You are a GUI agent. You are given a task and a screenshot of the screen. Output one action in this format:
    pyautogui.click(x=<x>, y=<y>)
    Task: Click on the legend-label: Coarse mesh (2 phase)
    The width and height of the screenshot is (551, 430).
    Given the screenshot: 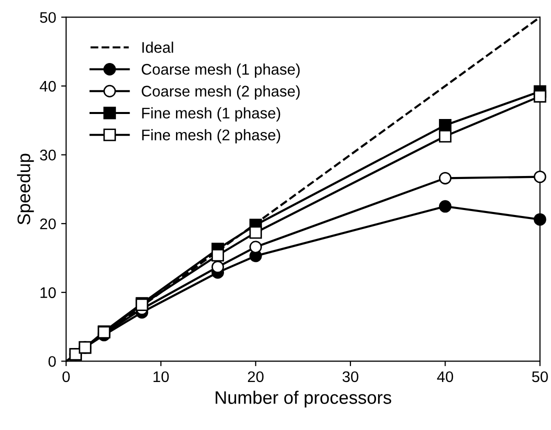 What is the action you would take?
    pyautogui.click(x=221, y=92)
    